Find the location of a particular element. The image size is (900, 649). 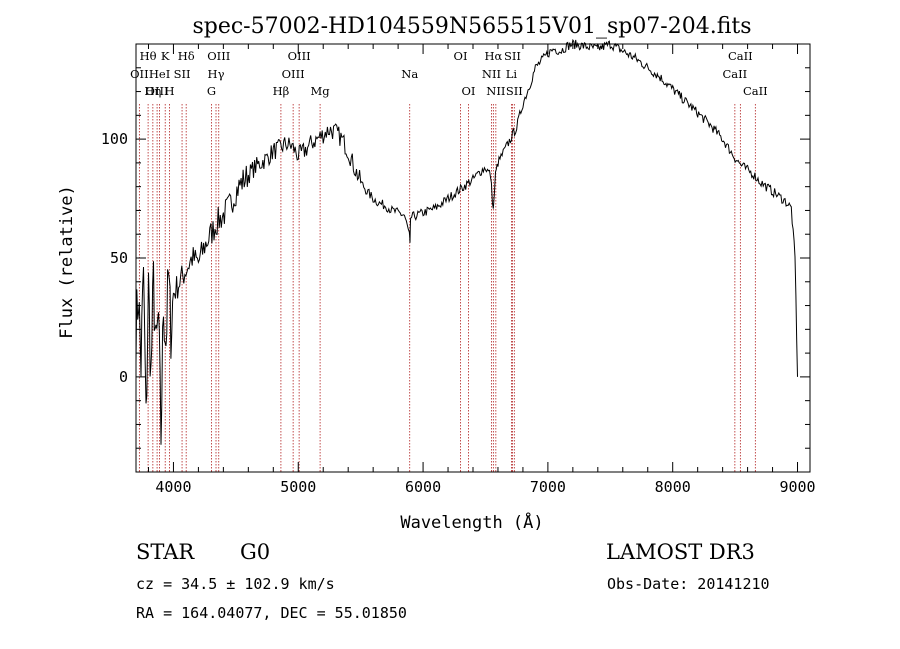

survey-name: LAMOST DR3 is located at coordinates (680, 552).